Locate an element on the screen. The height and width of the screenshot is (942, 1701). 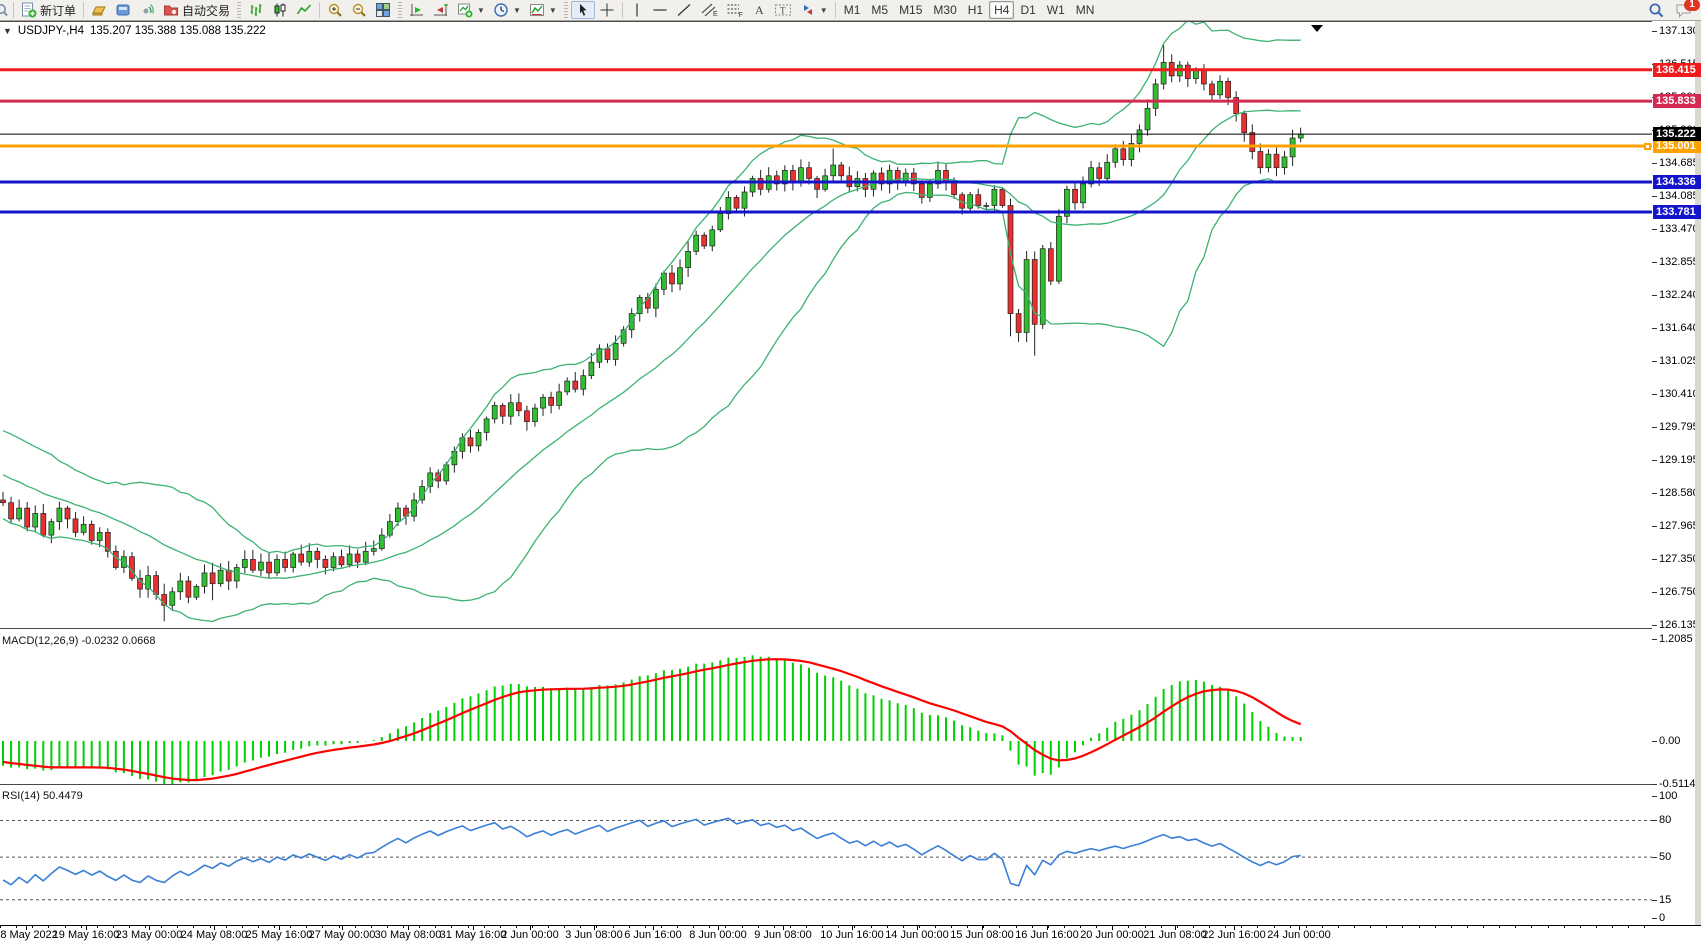
signal-icon is located at coordinates (148, 8).